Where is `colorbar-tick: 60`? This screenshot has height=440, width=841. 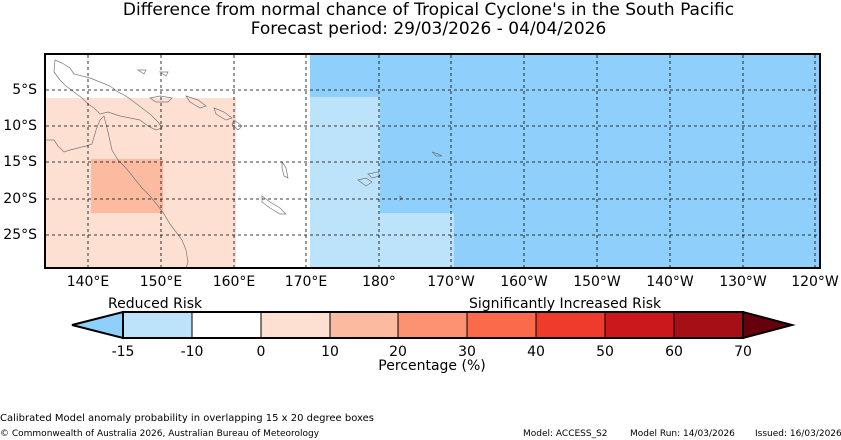
colorbar-tick: 60 is located at coordinates (674, 352).